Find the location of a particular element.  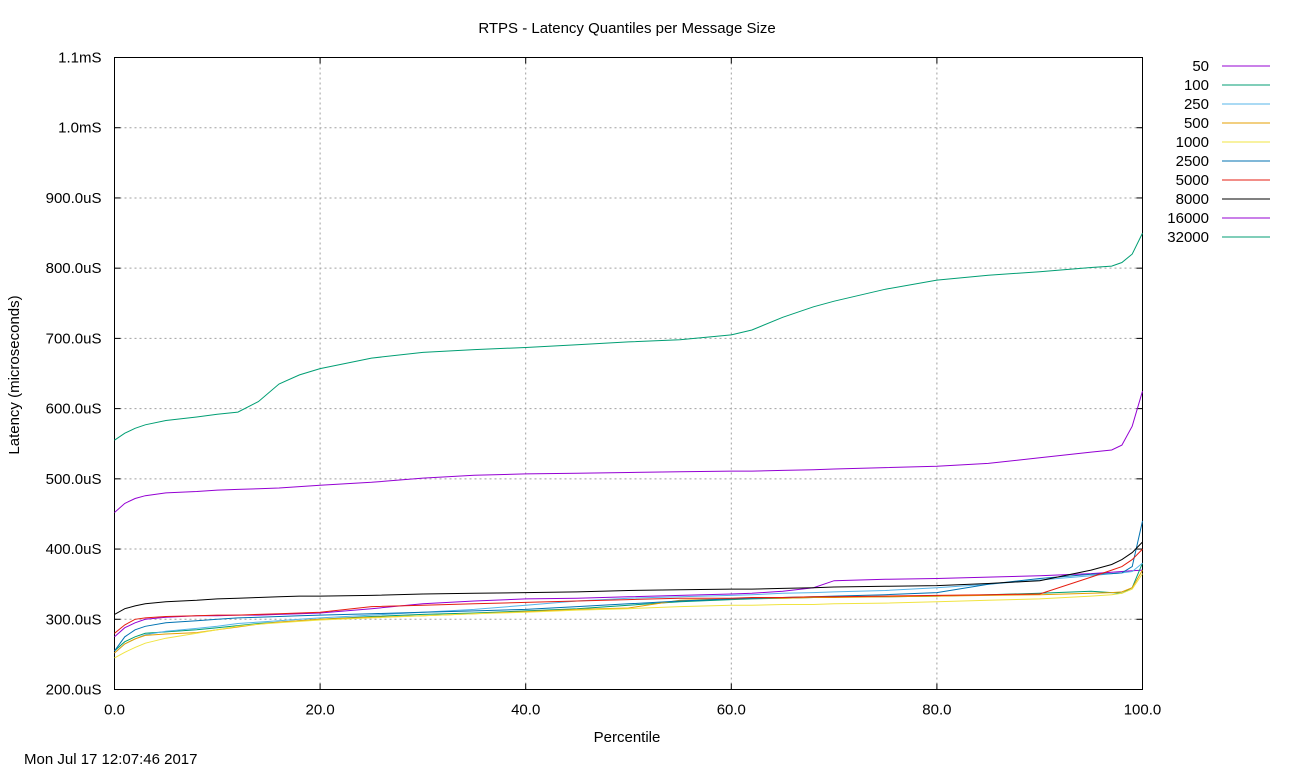

y-tick-label: 900.0uS is located at coordinates (74, 198).